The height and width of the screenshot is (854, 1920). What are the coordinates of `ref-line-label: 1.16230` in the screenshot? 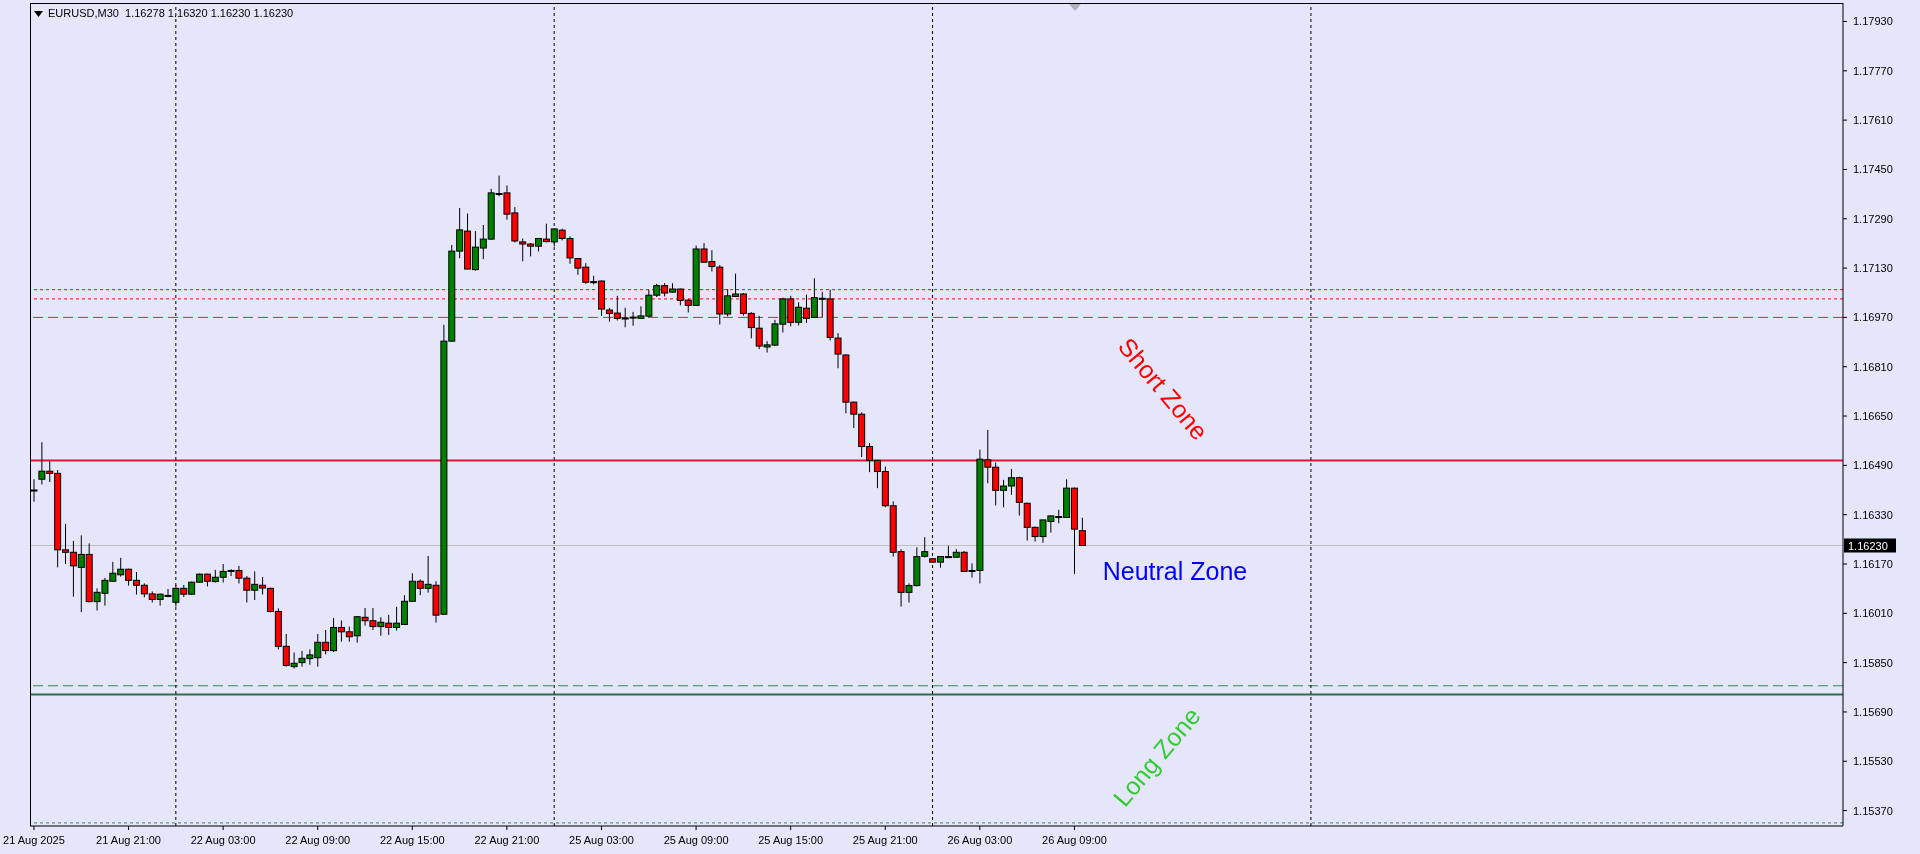 It's located at (1868, 545).